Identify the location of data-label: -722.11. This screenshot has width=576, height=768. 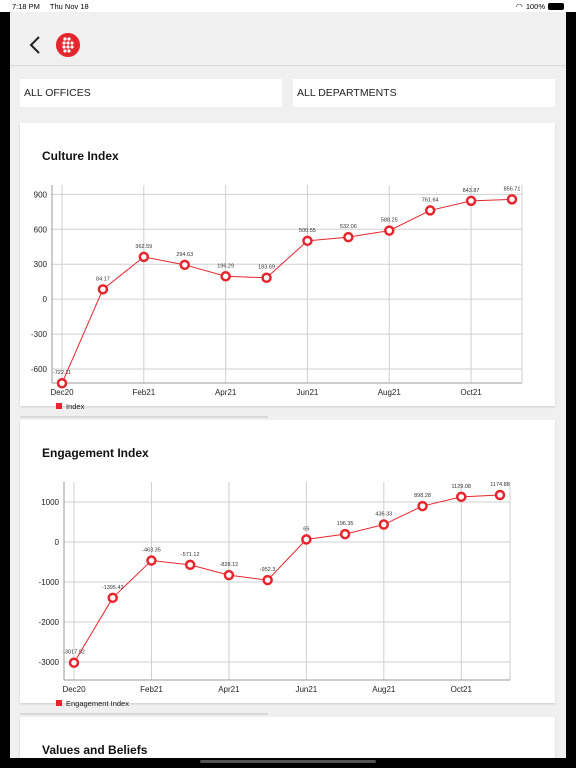
(62, 373).